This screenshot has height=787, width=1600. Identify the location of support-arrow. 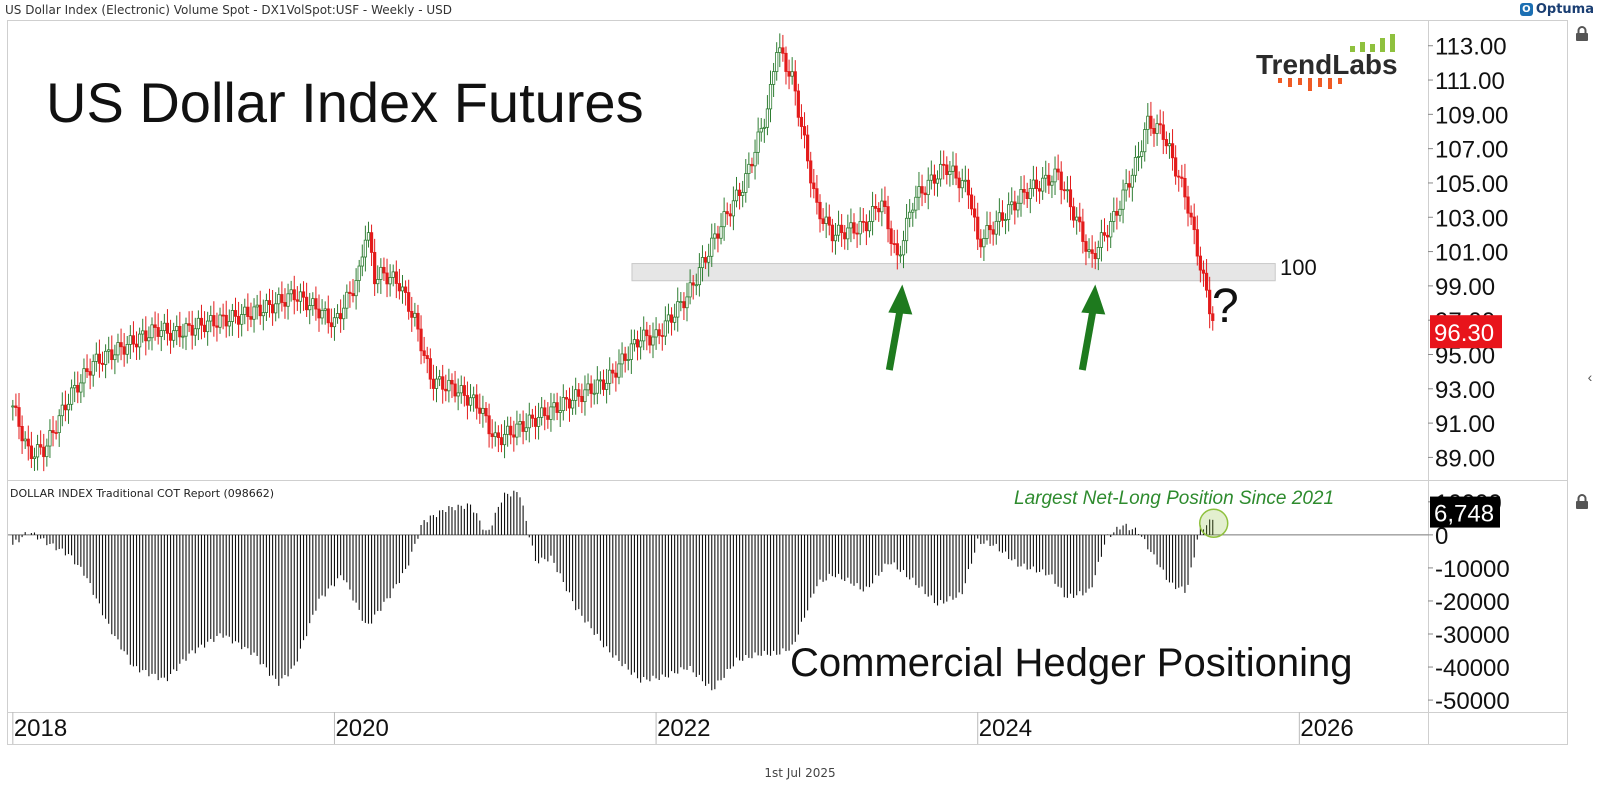
(1092, 327).